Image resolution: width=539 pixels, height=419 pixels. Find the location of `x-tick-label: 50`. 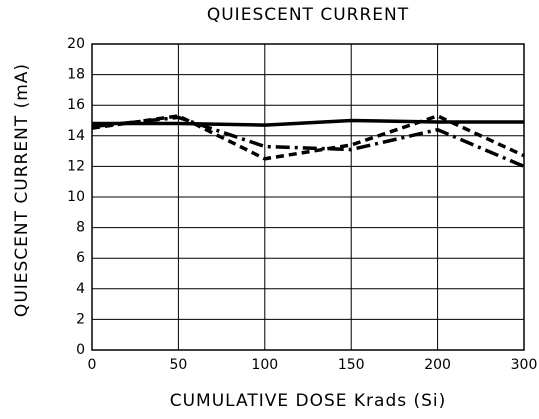

x-tick-label: 50 is located at coordinates (178, 365).